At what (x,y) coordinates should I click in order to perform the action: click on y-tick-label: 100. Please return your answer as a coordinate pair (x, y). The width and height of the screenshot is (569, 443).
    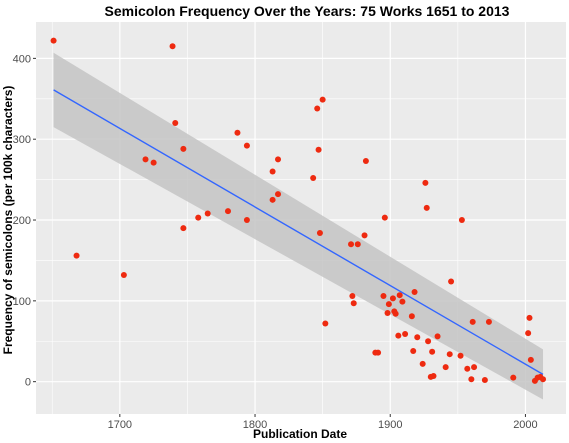
    Looking at the image, I should click on (22, 302).